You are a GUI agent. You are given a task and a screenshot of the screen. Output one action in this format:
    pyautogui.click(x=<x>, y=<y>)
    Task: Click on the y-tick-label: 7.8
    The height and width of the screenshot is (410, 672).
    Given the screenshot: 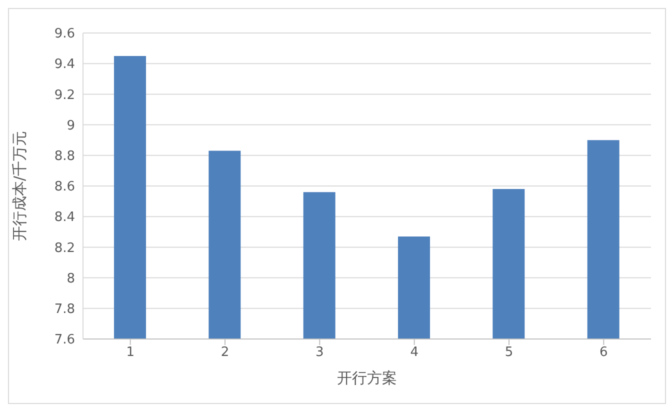 What is the action you would take?
    pyautogui.click(x=64, y=310)
    